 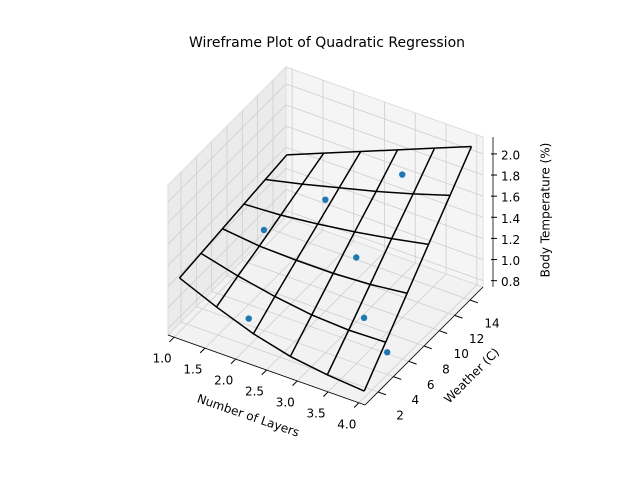 What do you see at coordinates (254, 392) in the screenshot?
I see `x-tick-label: 2.5` at bounding box center [254, 392].